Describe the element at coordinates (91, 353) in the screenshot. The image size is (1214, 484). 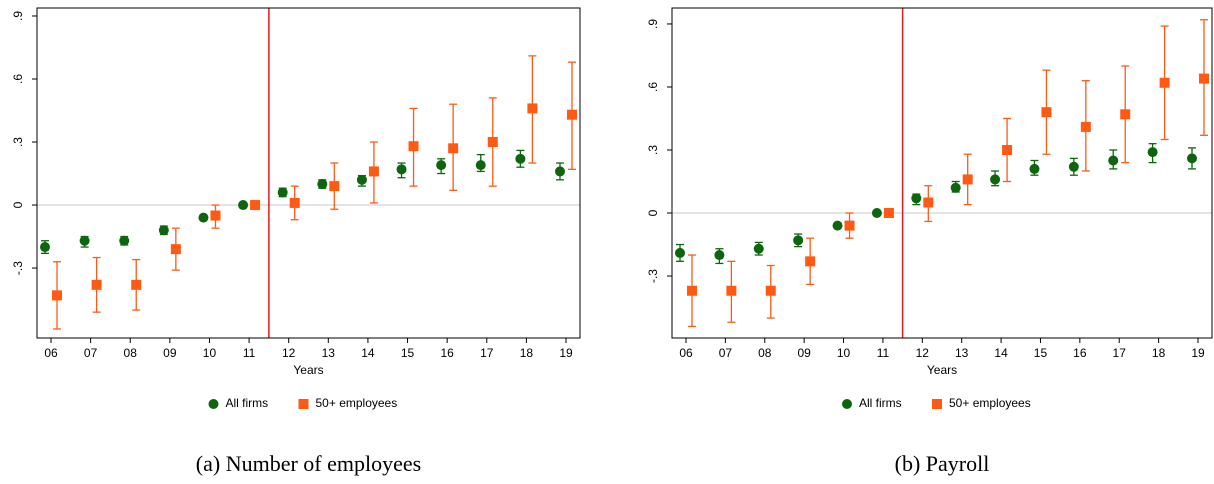
I see `x-tick-label: 07` at that location.